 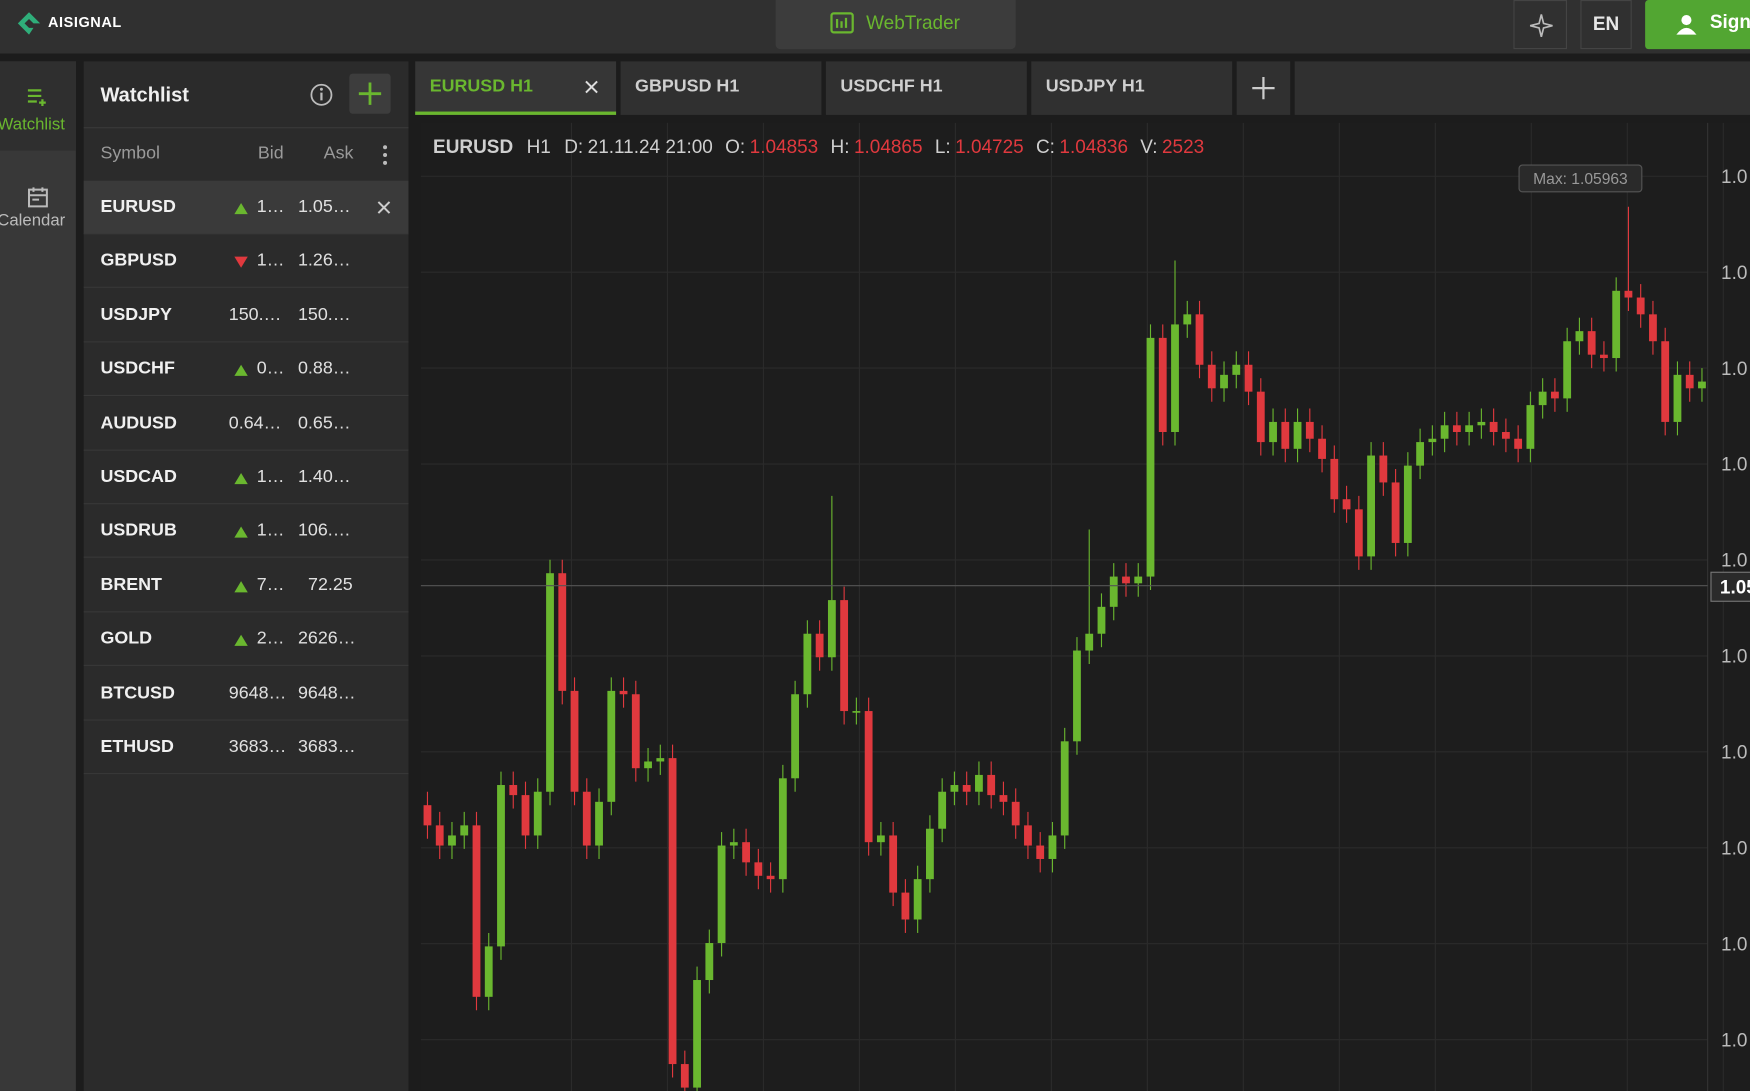 I want to click on symbol: USDCHF, so click(x=137, y=369).